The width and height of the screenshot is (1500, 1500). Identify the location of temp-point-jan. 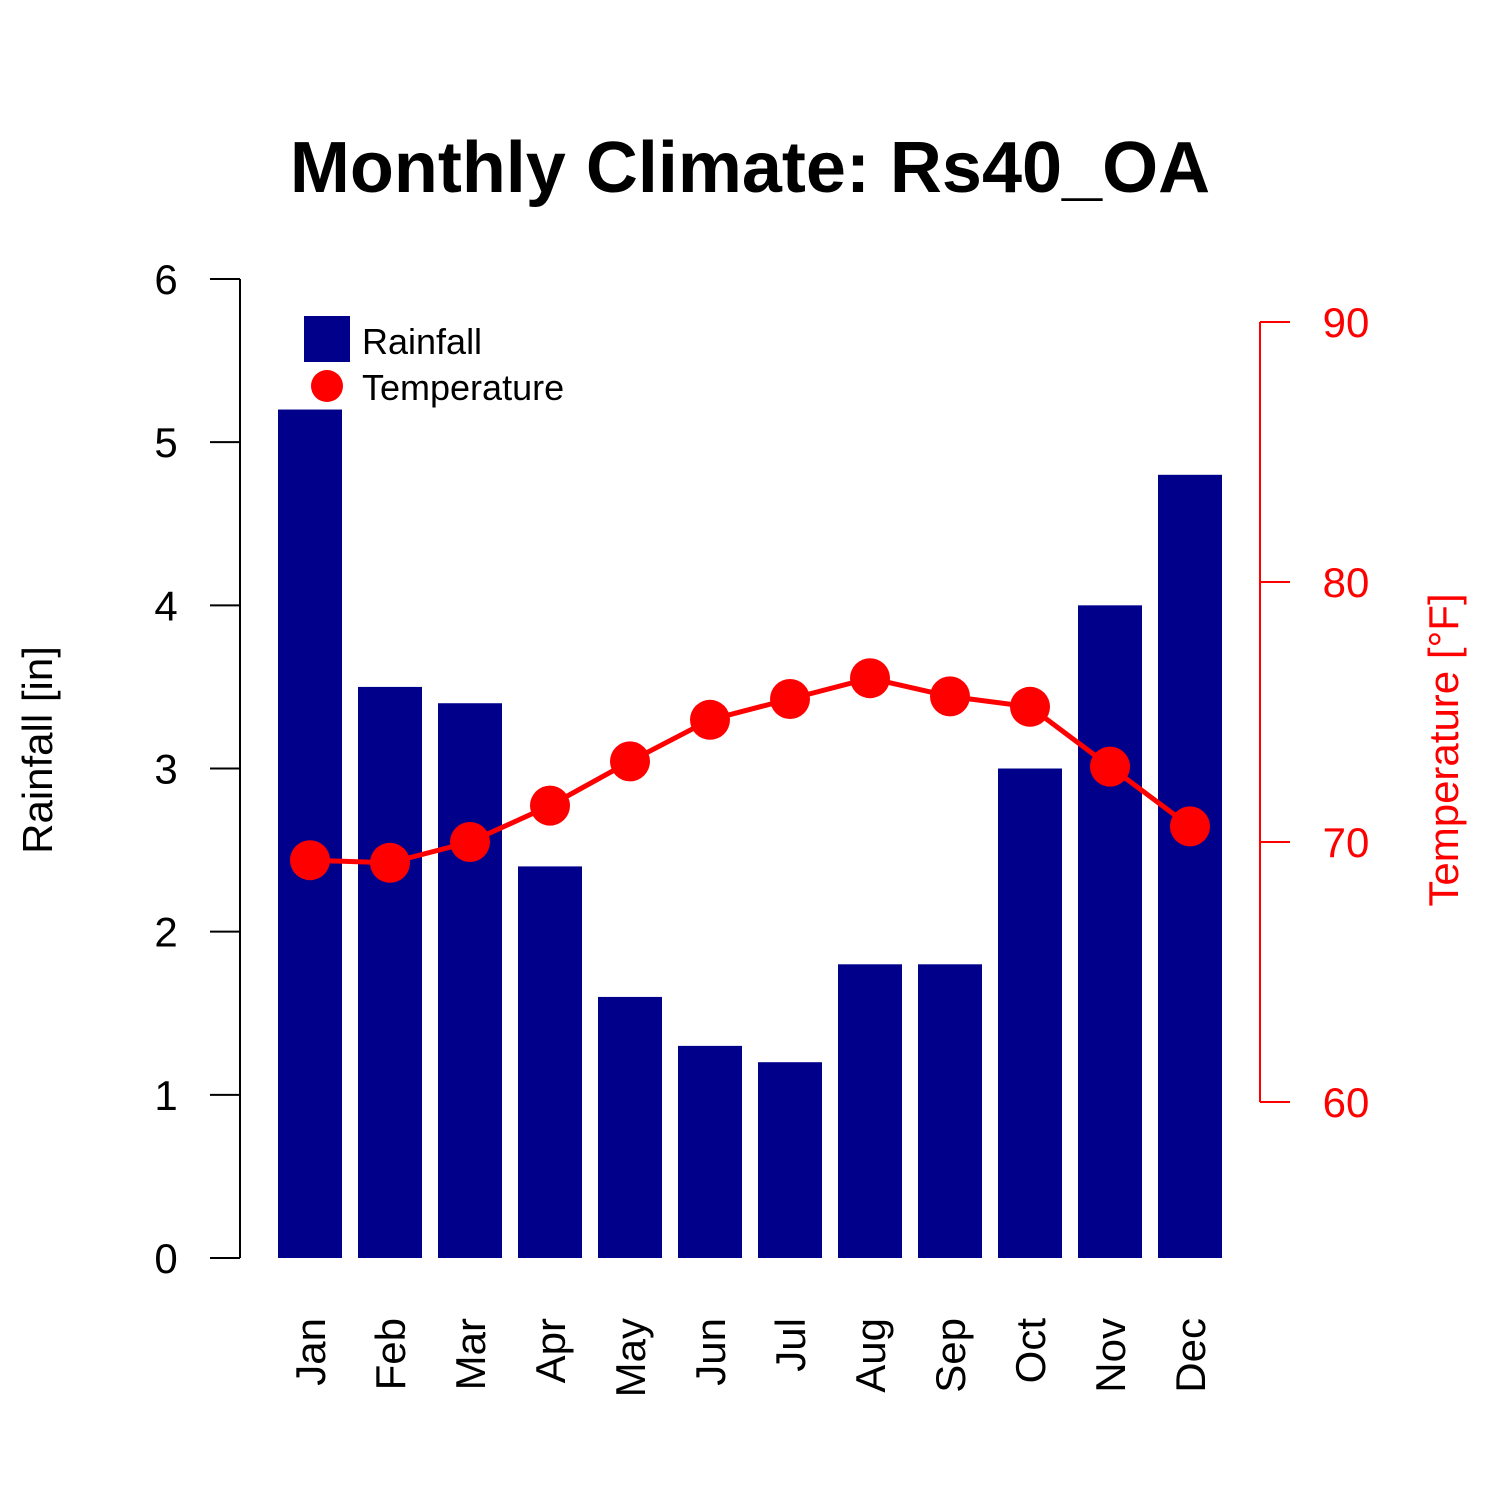
(310, 860).